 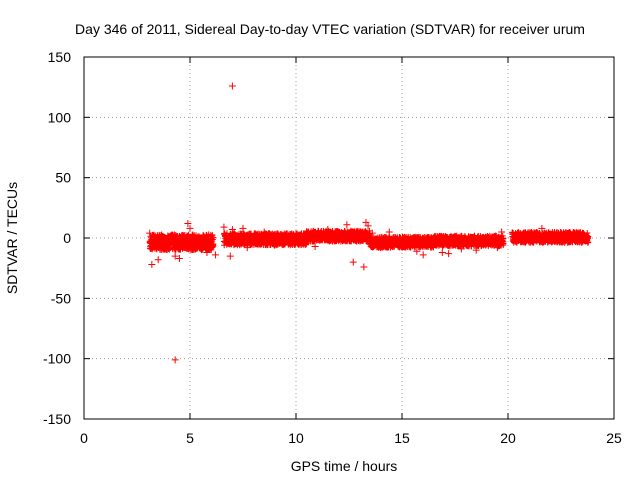 What do you see at coordinates (61, 298) in the screenshot?
I see `y-tick-label: -50` at bounding box center [61, 298].